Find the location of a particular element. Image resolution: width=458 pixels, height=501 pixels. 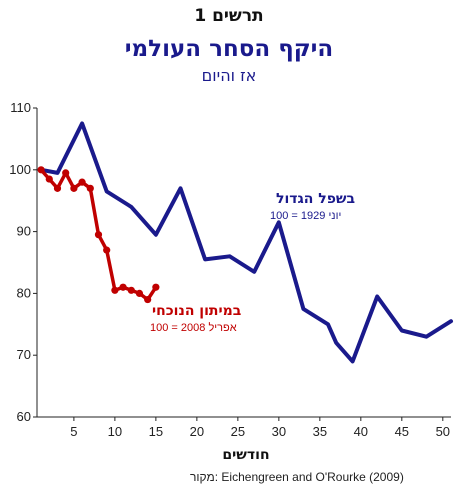

series-name-great-depression: בשפל הגדול is located at coordinates (315, 199).